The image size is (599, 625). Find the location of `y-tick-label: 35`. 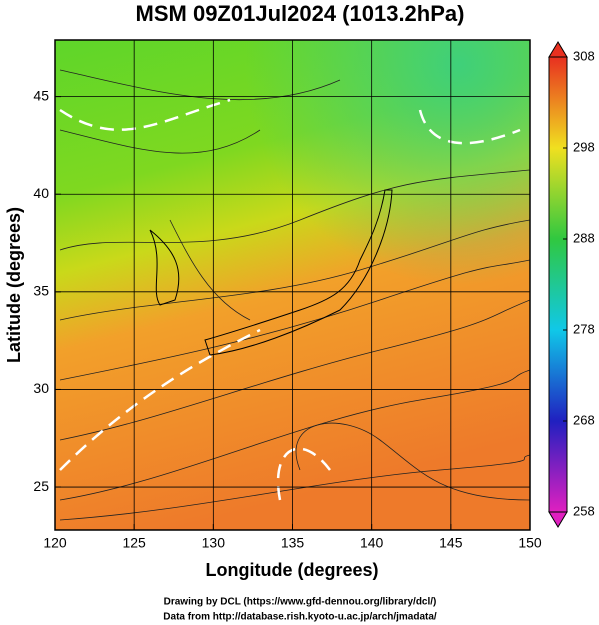

y-tick-label: 35 is located at coordinates (41, 291).